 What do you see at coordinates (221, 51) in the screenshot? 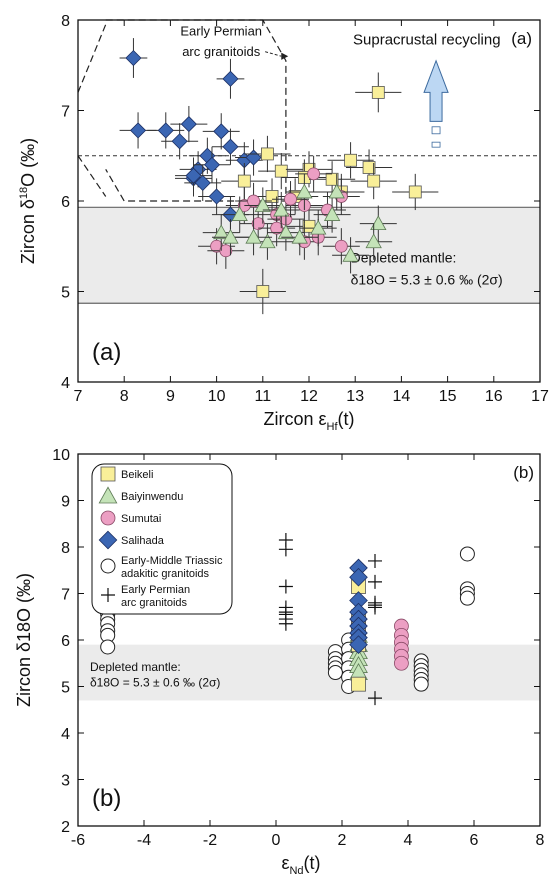
I see `early-permian-label-line2: arc granitoids` at bounding box center [221, 51].